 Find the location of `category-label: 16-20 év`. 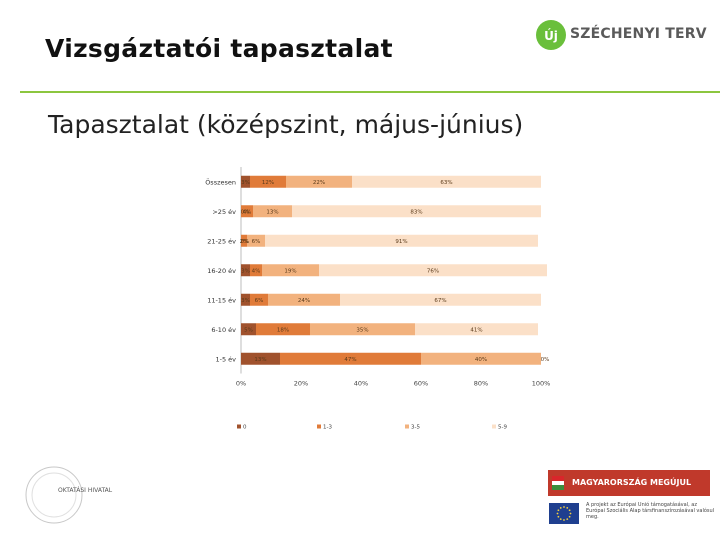

category-label: 16-20 év is located at coordinates (221, 271).